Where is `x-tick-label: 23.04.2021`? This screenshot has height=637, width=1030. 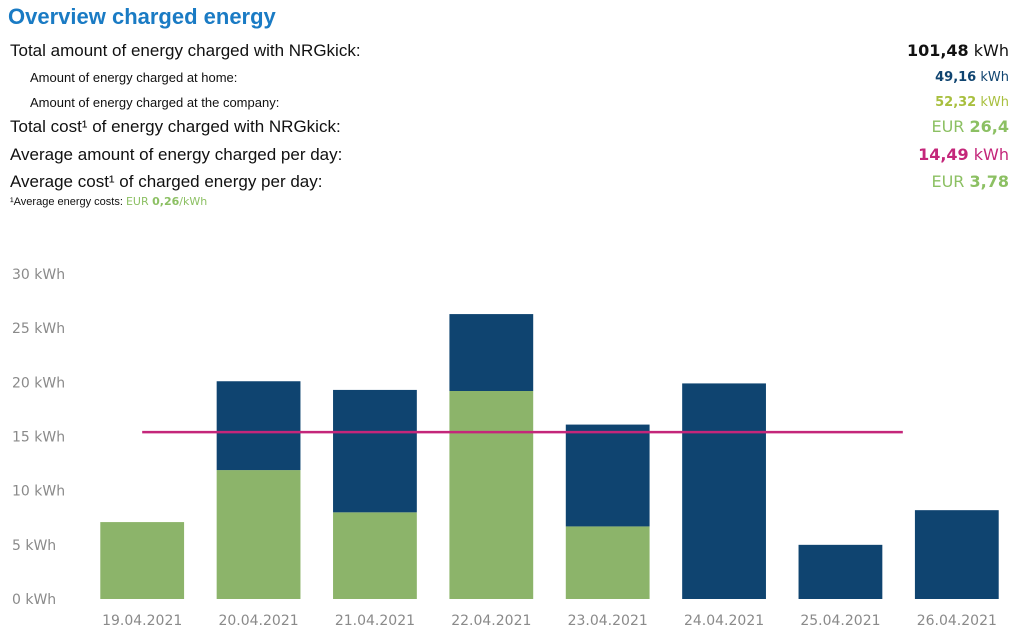
x-tick-label: 23.04.2021 is located at coordinates (608, 621).